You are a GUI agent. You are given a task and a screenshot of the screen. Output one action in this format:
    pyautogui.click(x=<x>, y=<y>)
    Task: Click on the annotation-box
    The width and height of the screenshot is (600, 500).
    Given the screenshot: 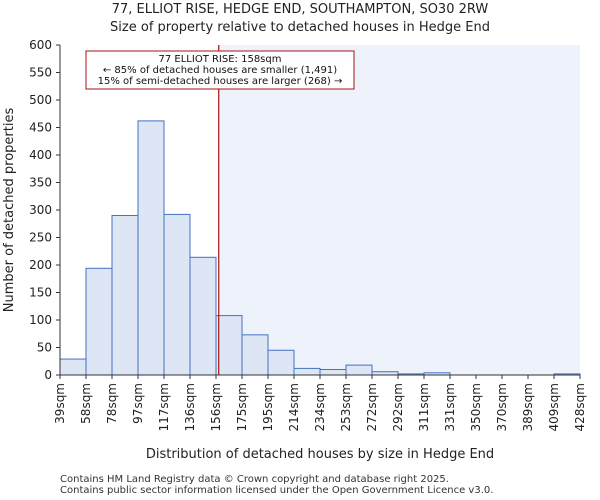 What is the action you would take?
    pyautogui.click(x=220, y=70)
    